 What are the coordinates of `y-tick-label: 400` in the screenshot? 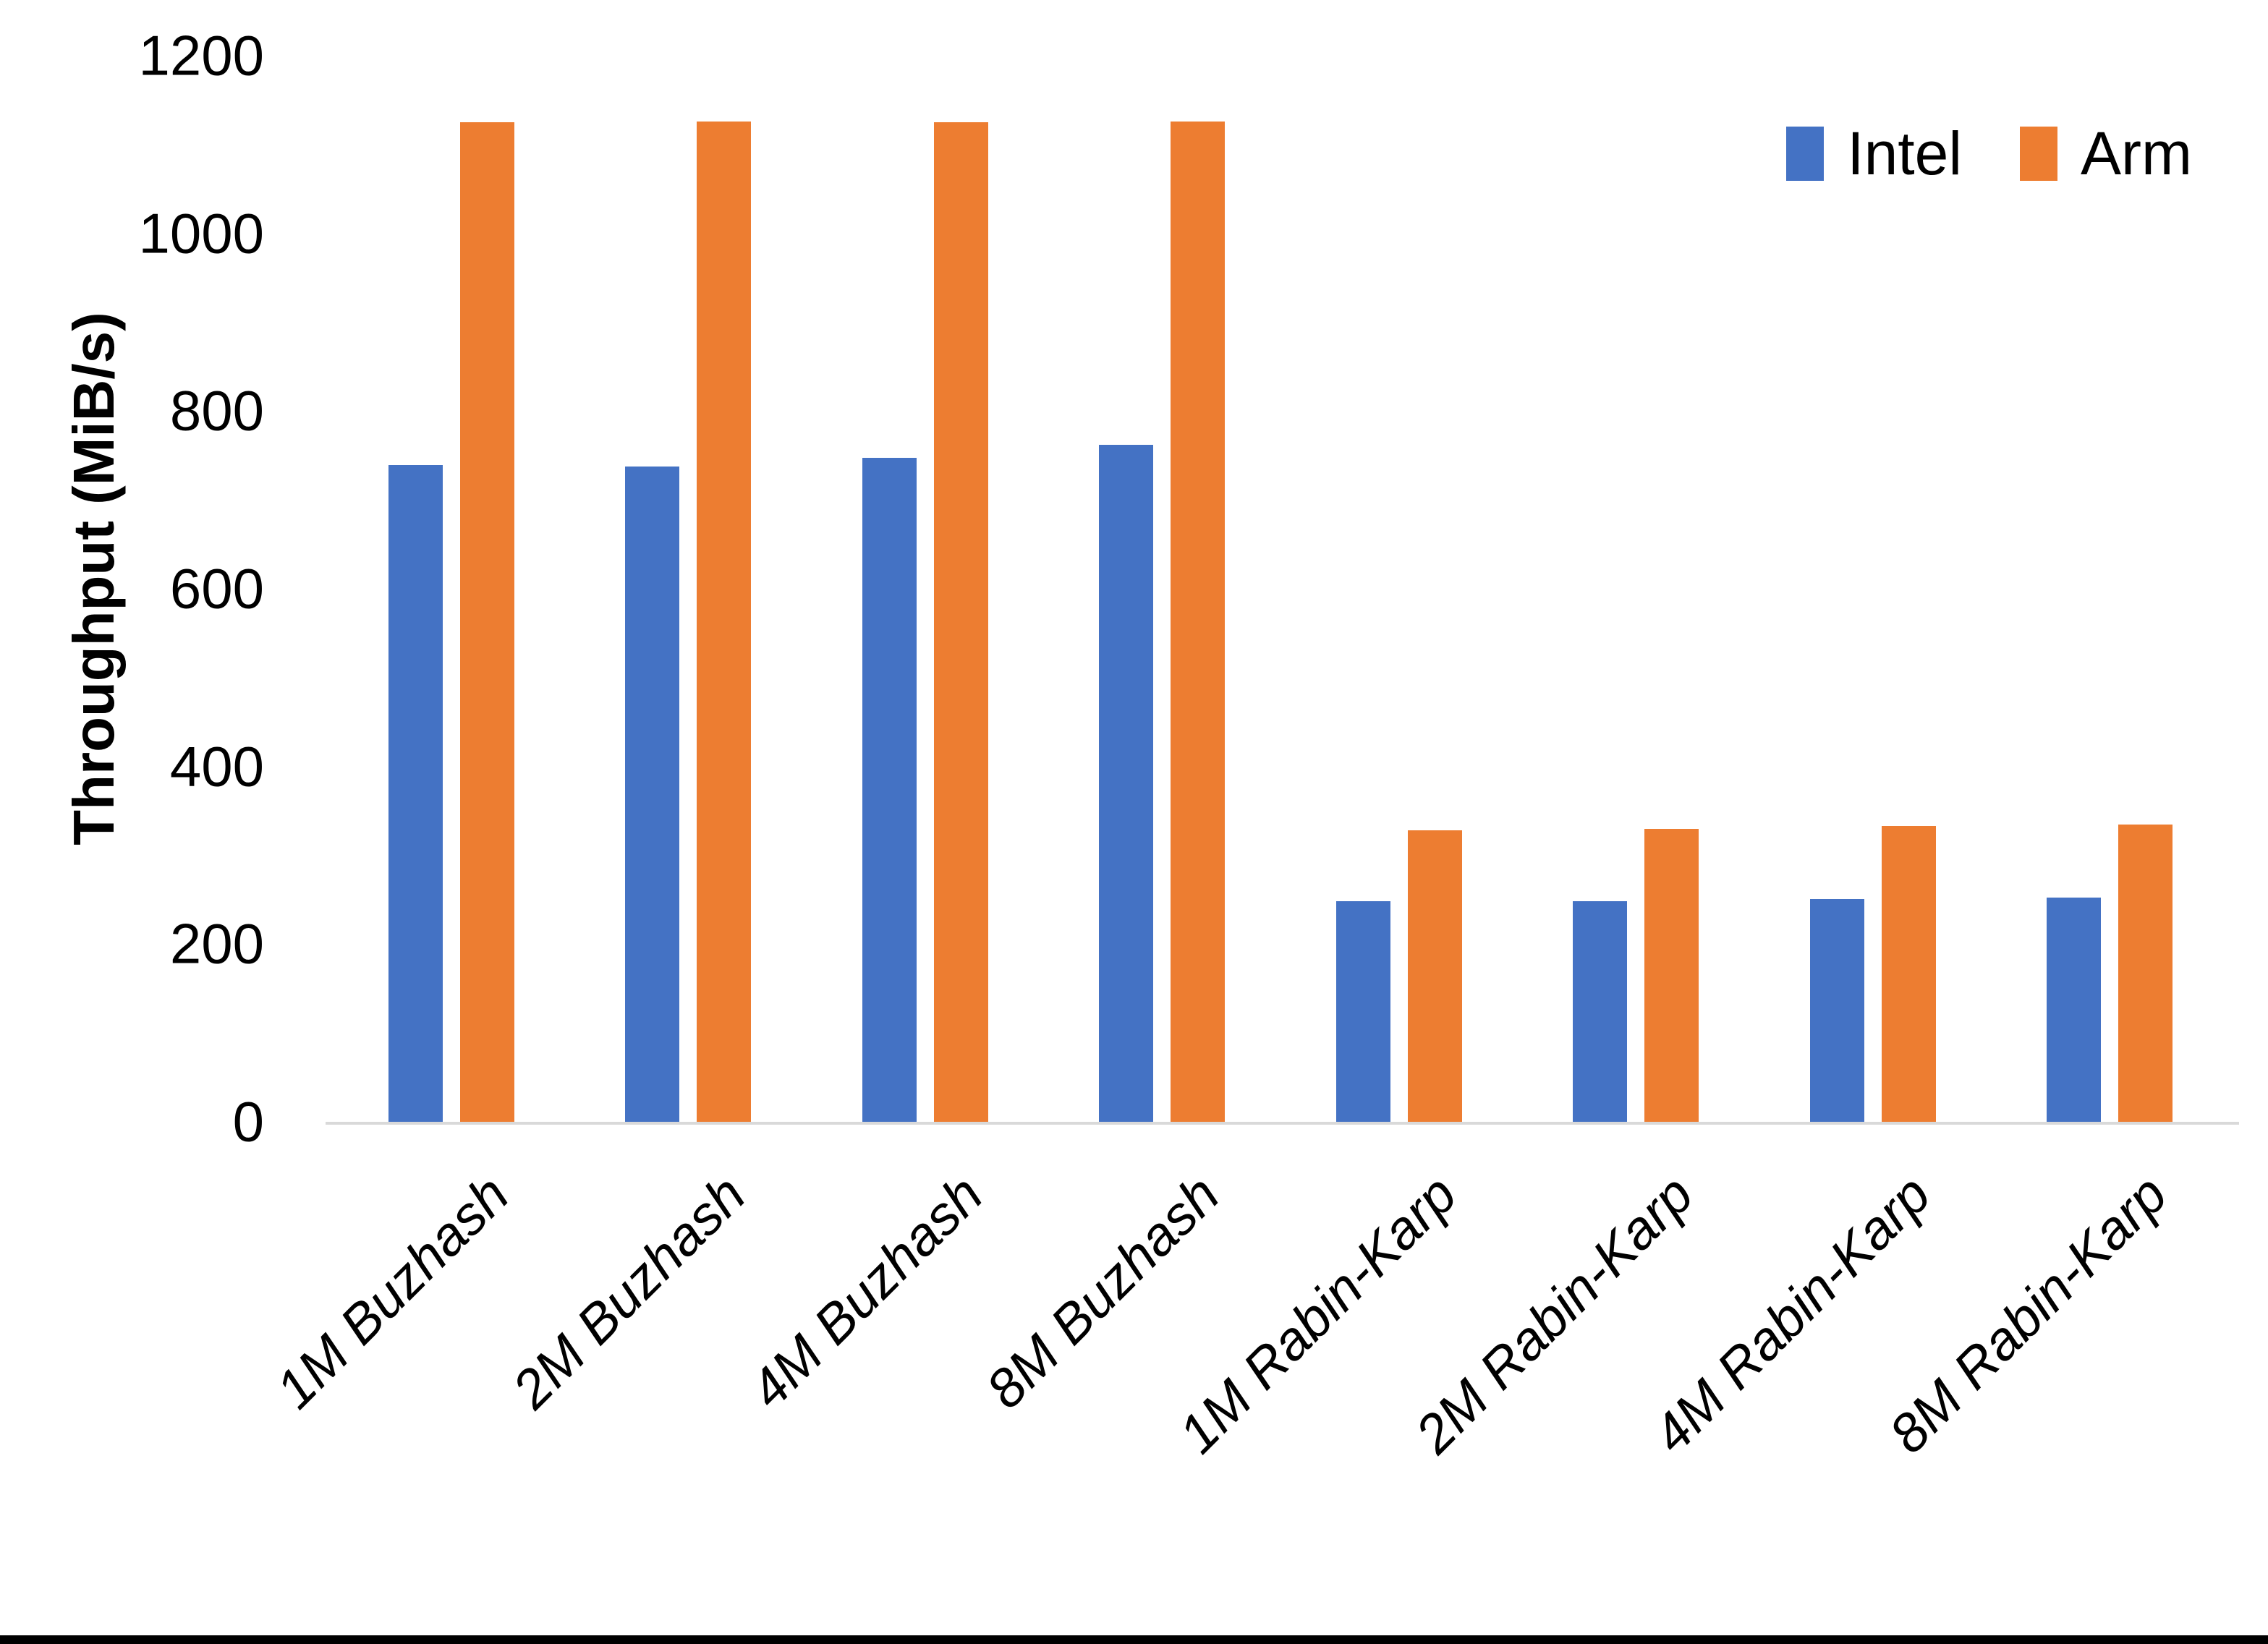 It's located at (216, 766).